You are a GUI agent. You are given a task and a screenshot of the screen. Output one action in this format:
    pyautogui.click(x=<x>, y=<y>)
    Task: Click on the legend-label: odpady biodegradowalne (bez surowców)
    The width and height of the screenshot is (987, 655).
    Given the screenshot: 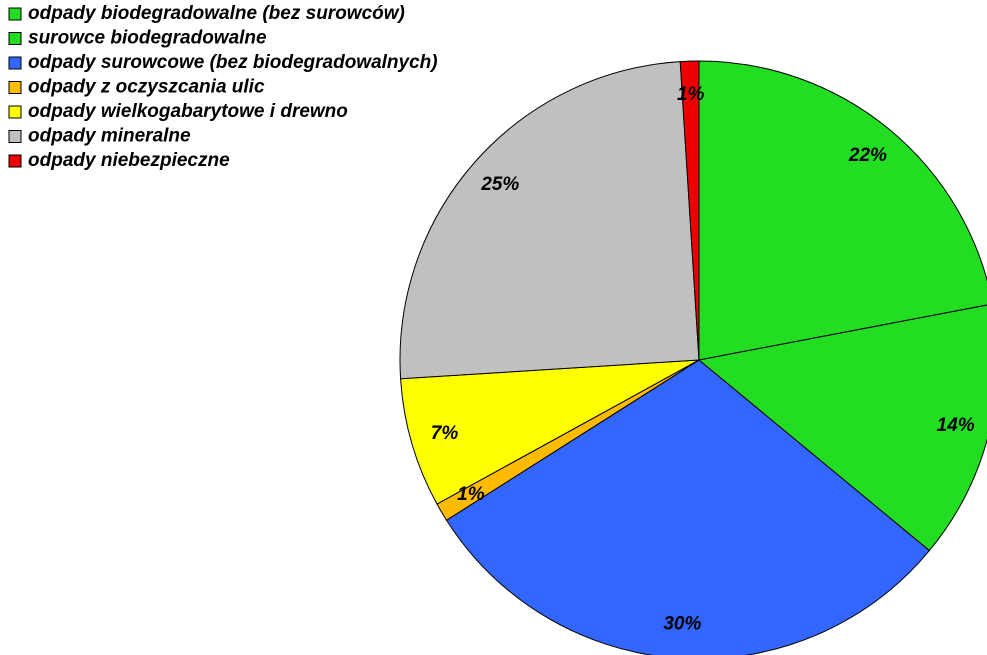 What is the action you would take?
    pyautogui.click(x=216, y=13)
    